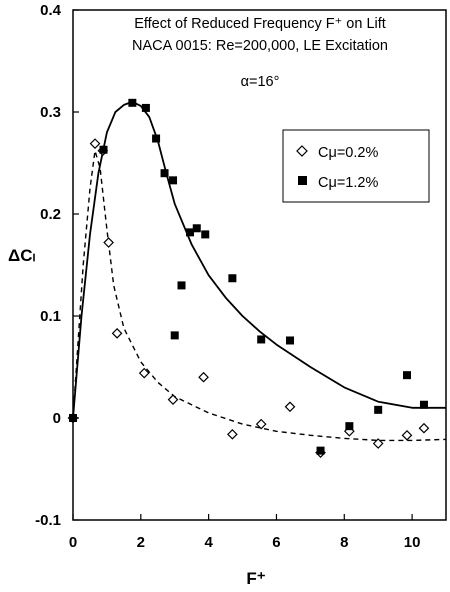 The width and height of the screenshot is (450, 592). I want to click on x-tick-label: 8, so click(344, 542).